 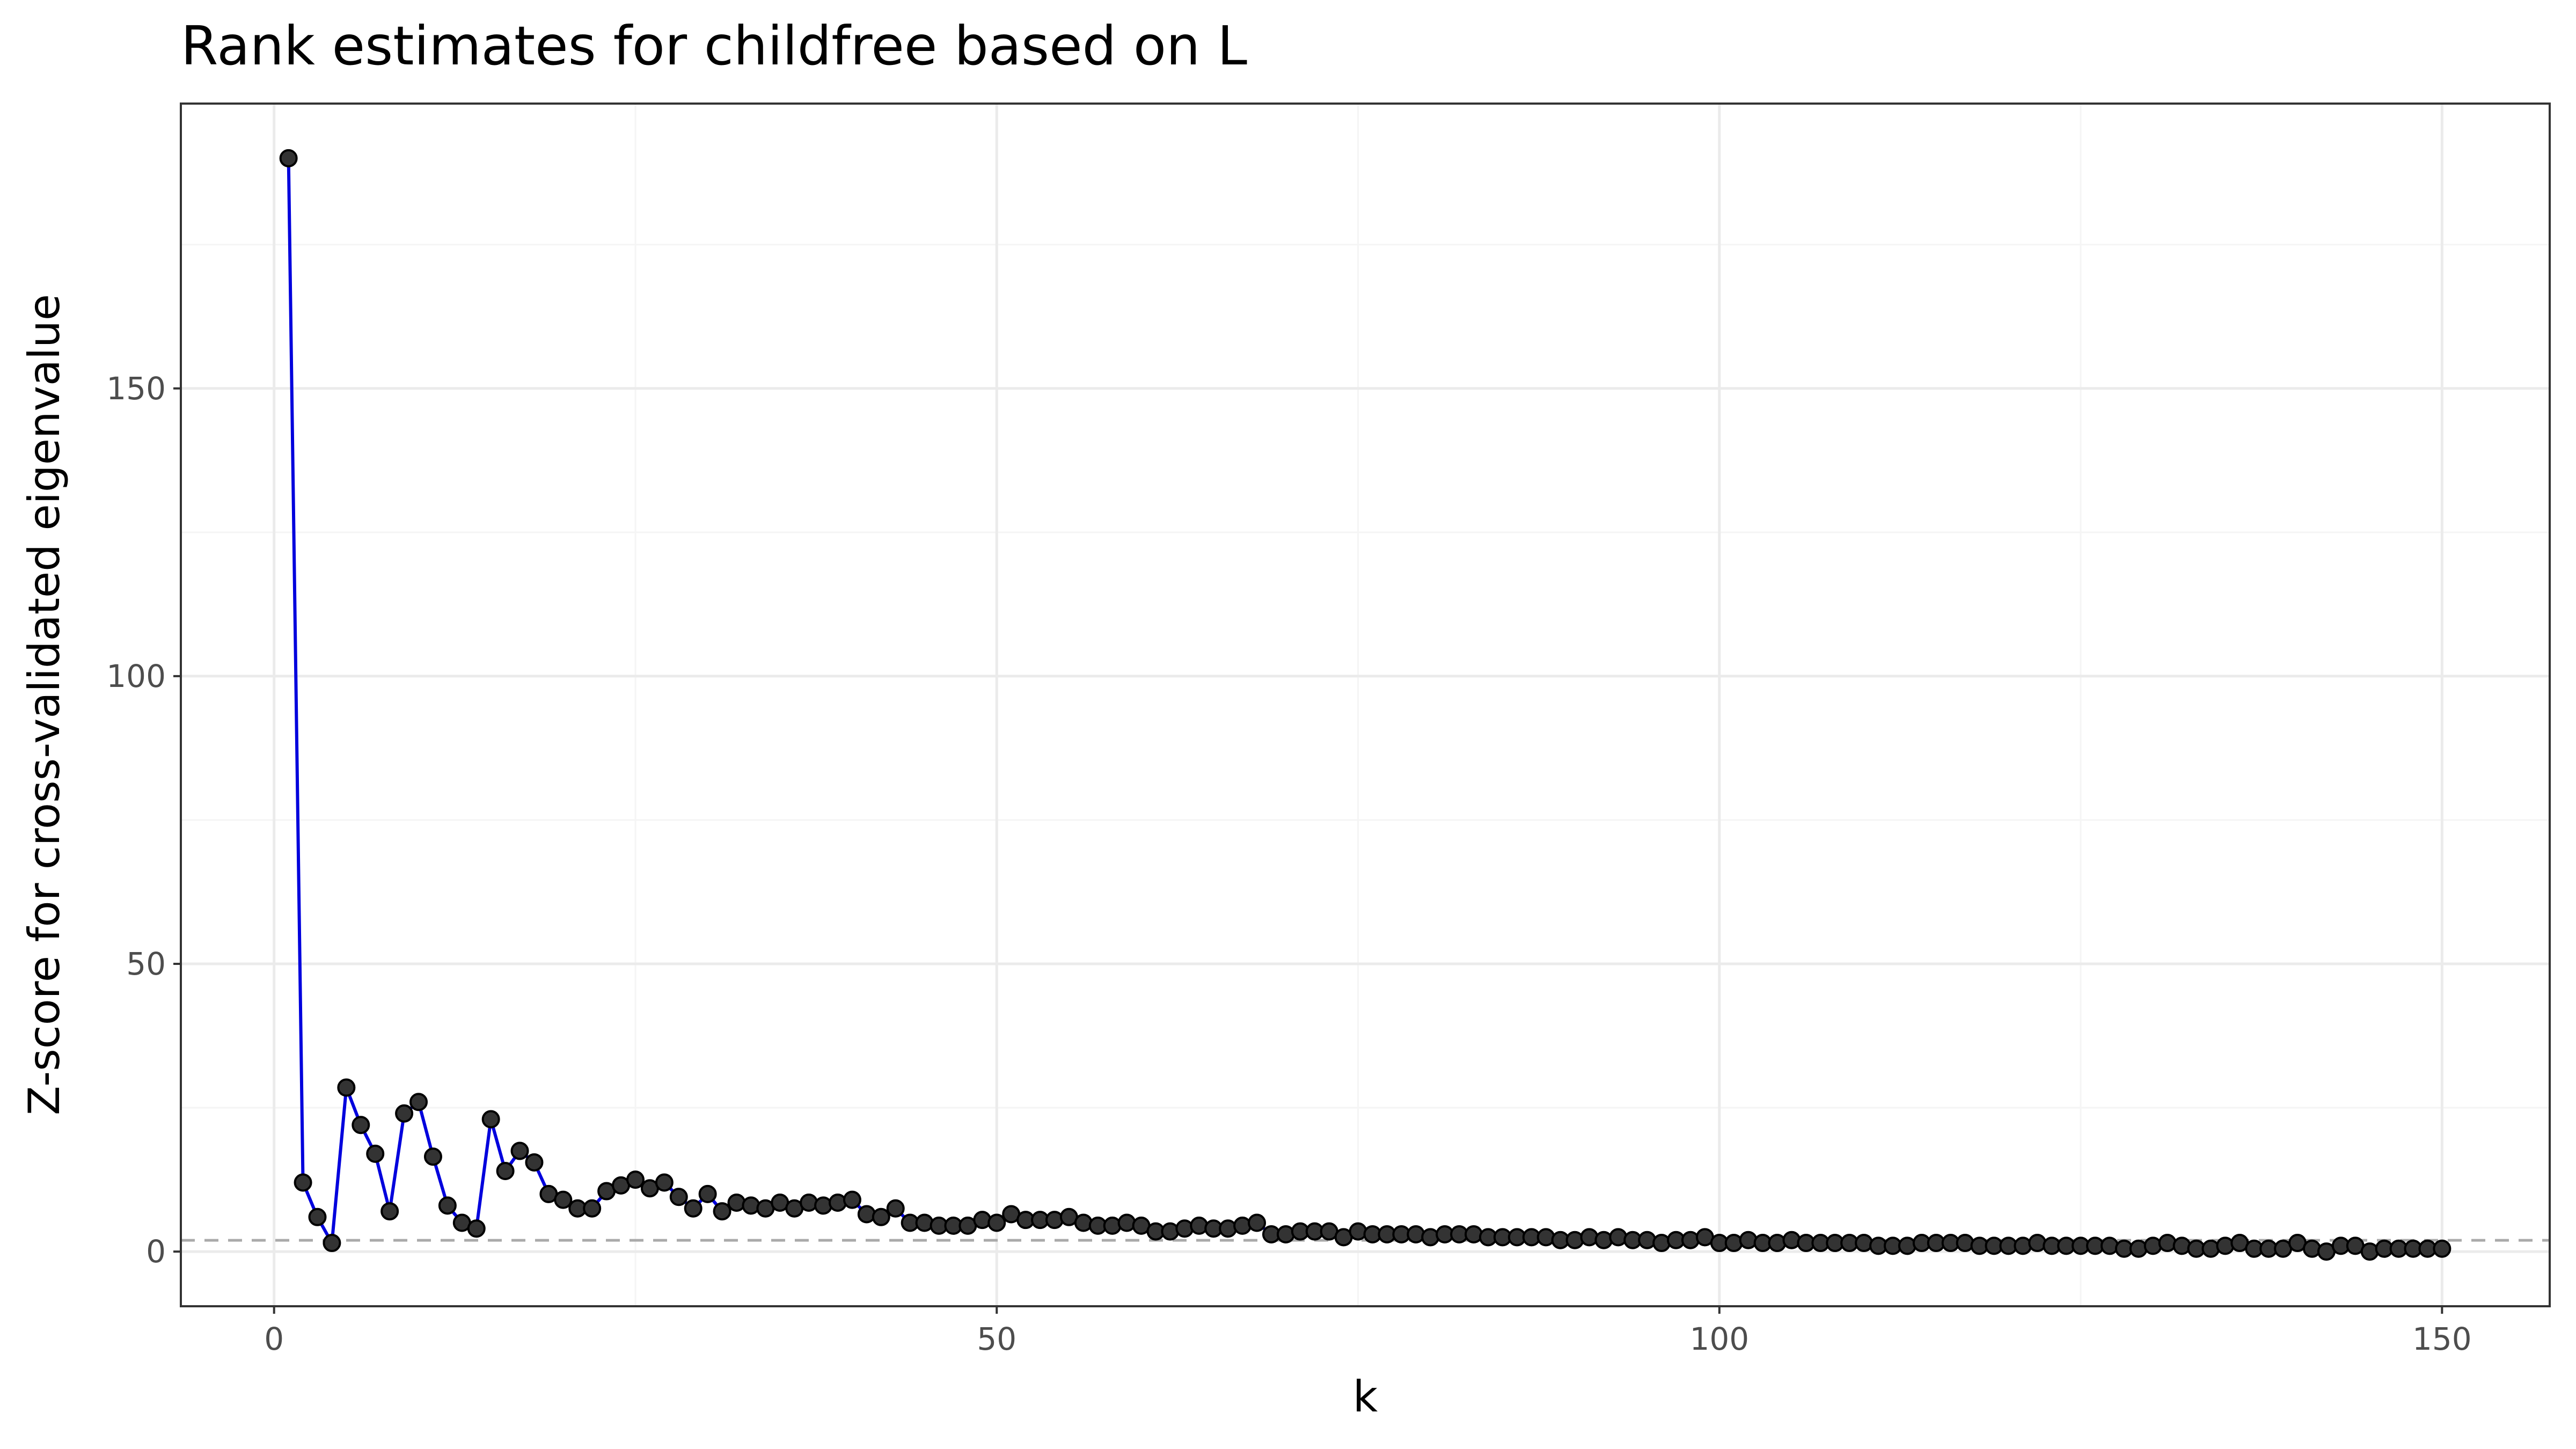 I want to click on y-tick-label: 50, so click(x=146, y=964).